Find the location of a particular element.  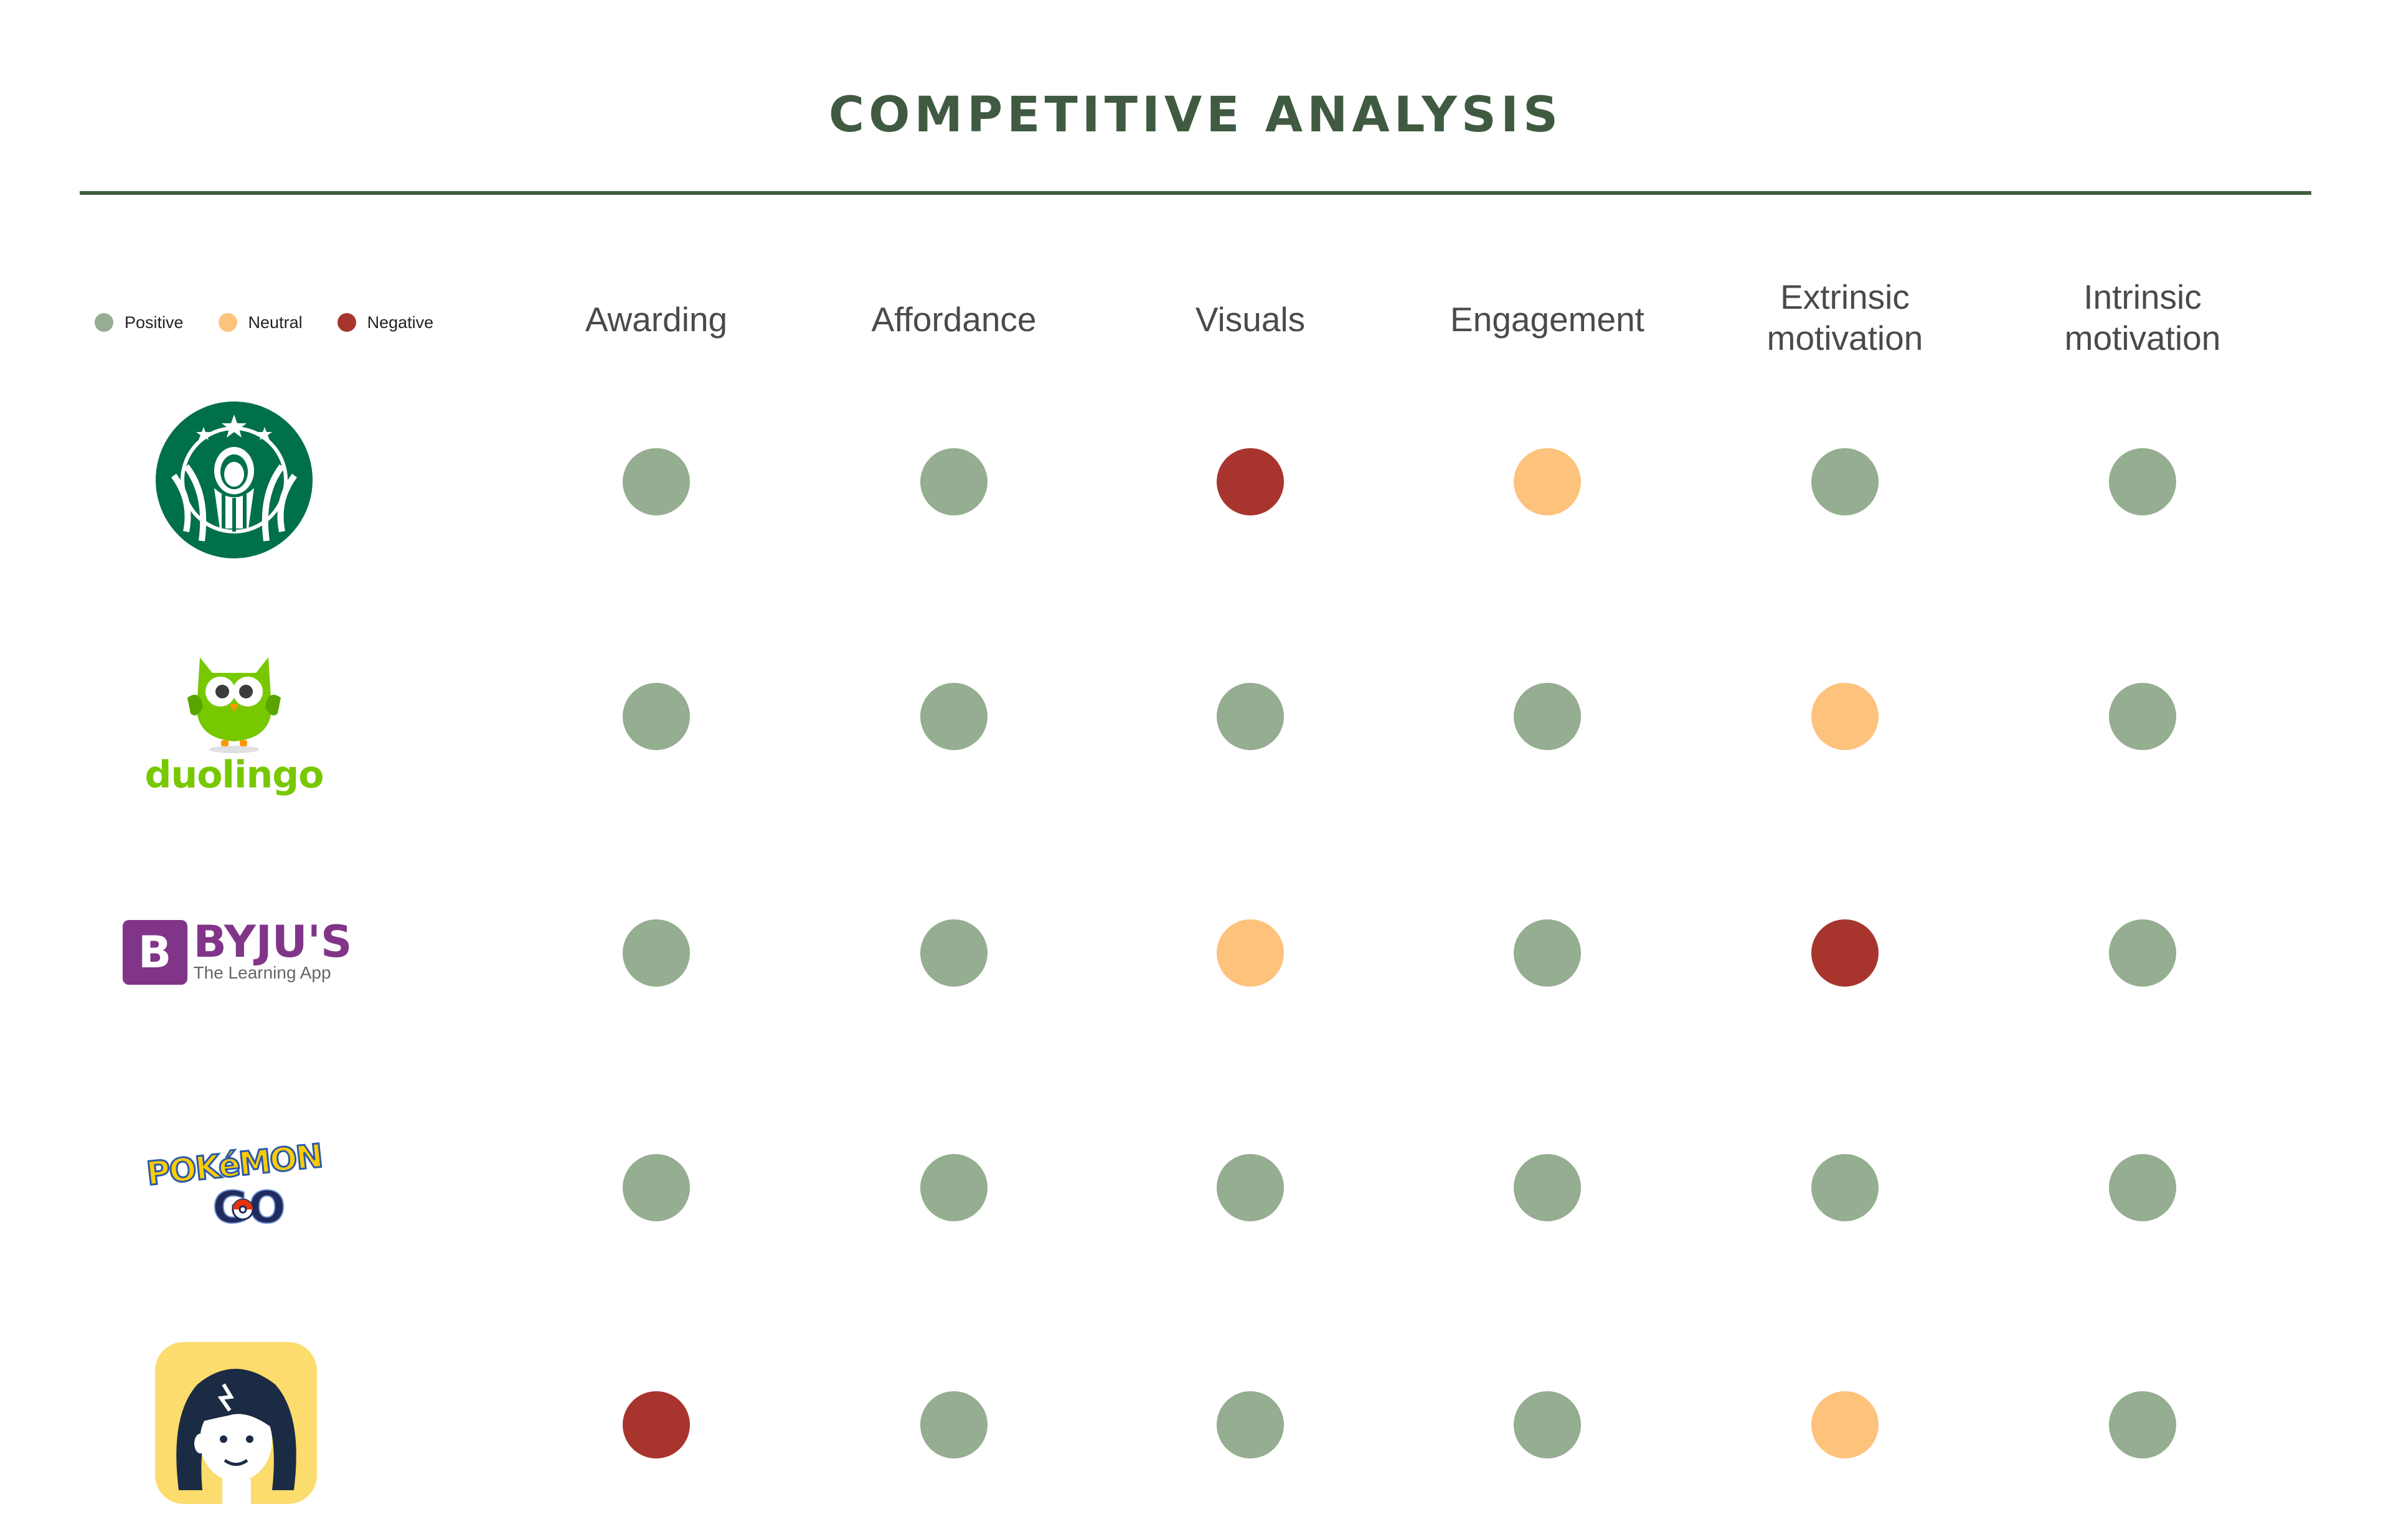

legend-item-negative: Negative is located at coordinates (385, 322).